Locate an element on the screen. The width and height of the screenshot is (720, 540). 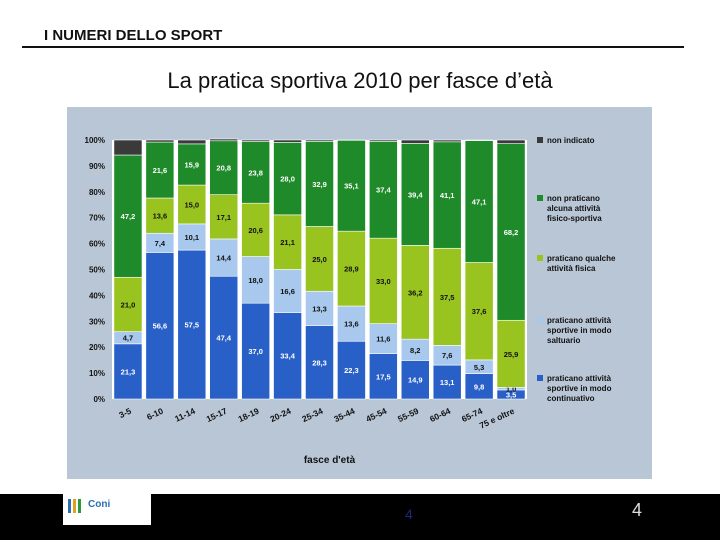
data-label: 20,8 is located at coordinates (223, 168).